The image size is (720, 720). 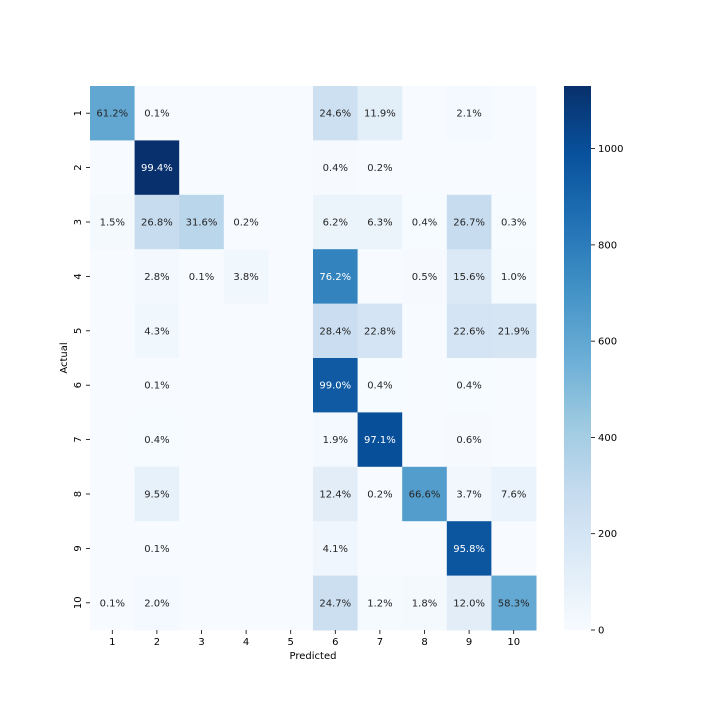 I want to click on cell-annotation: 0.3%, so click(x=513, y=223).